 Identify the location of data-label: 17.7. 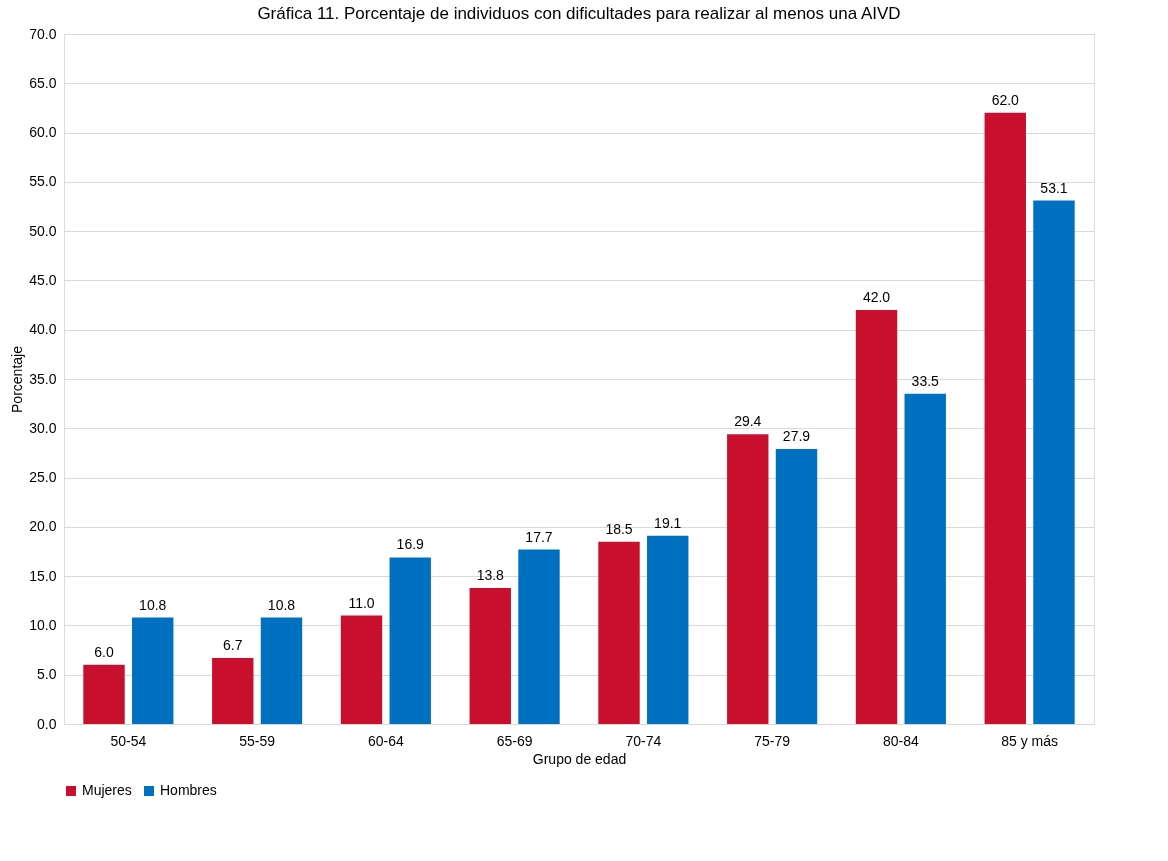
(539, 536).